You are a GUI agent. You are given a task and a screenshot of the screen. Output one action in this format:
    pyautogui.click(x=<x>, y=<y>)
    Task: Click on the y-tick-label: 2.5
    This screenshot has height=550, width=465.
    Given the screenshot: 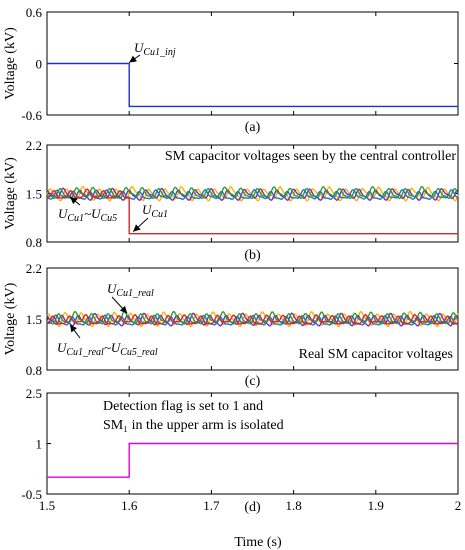 What is the action you would take?
    pyautogui.click(x=34, y=393)
    